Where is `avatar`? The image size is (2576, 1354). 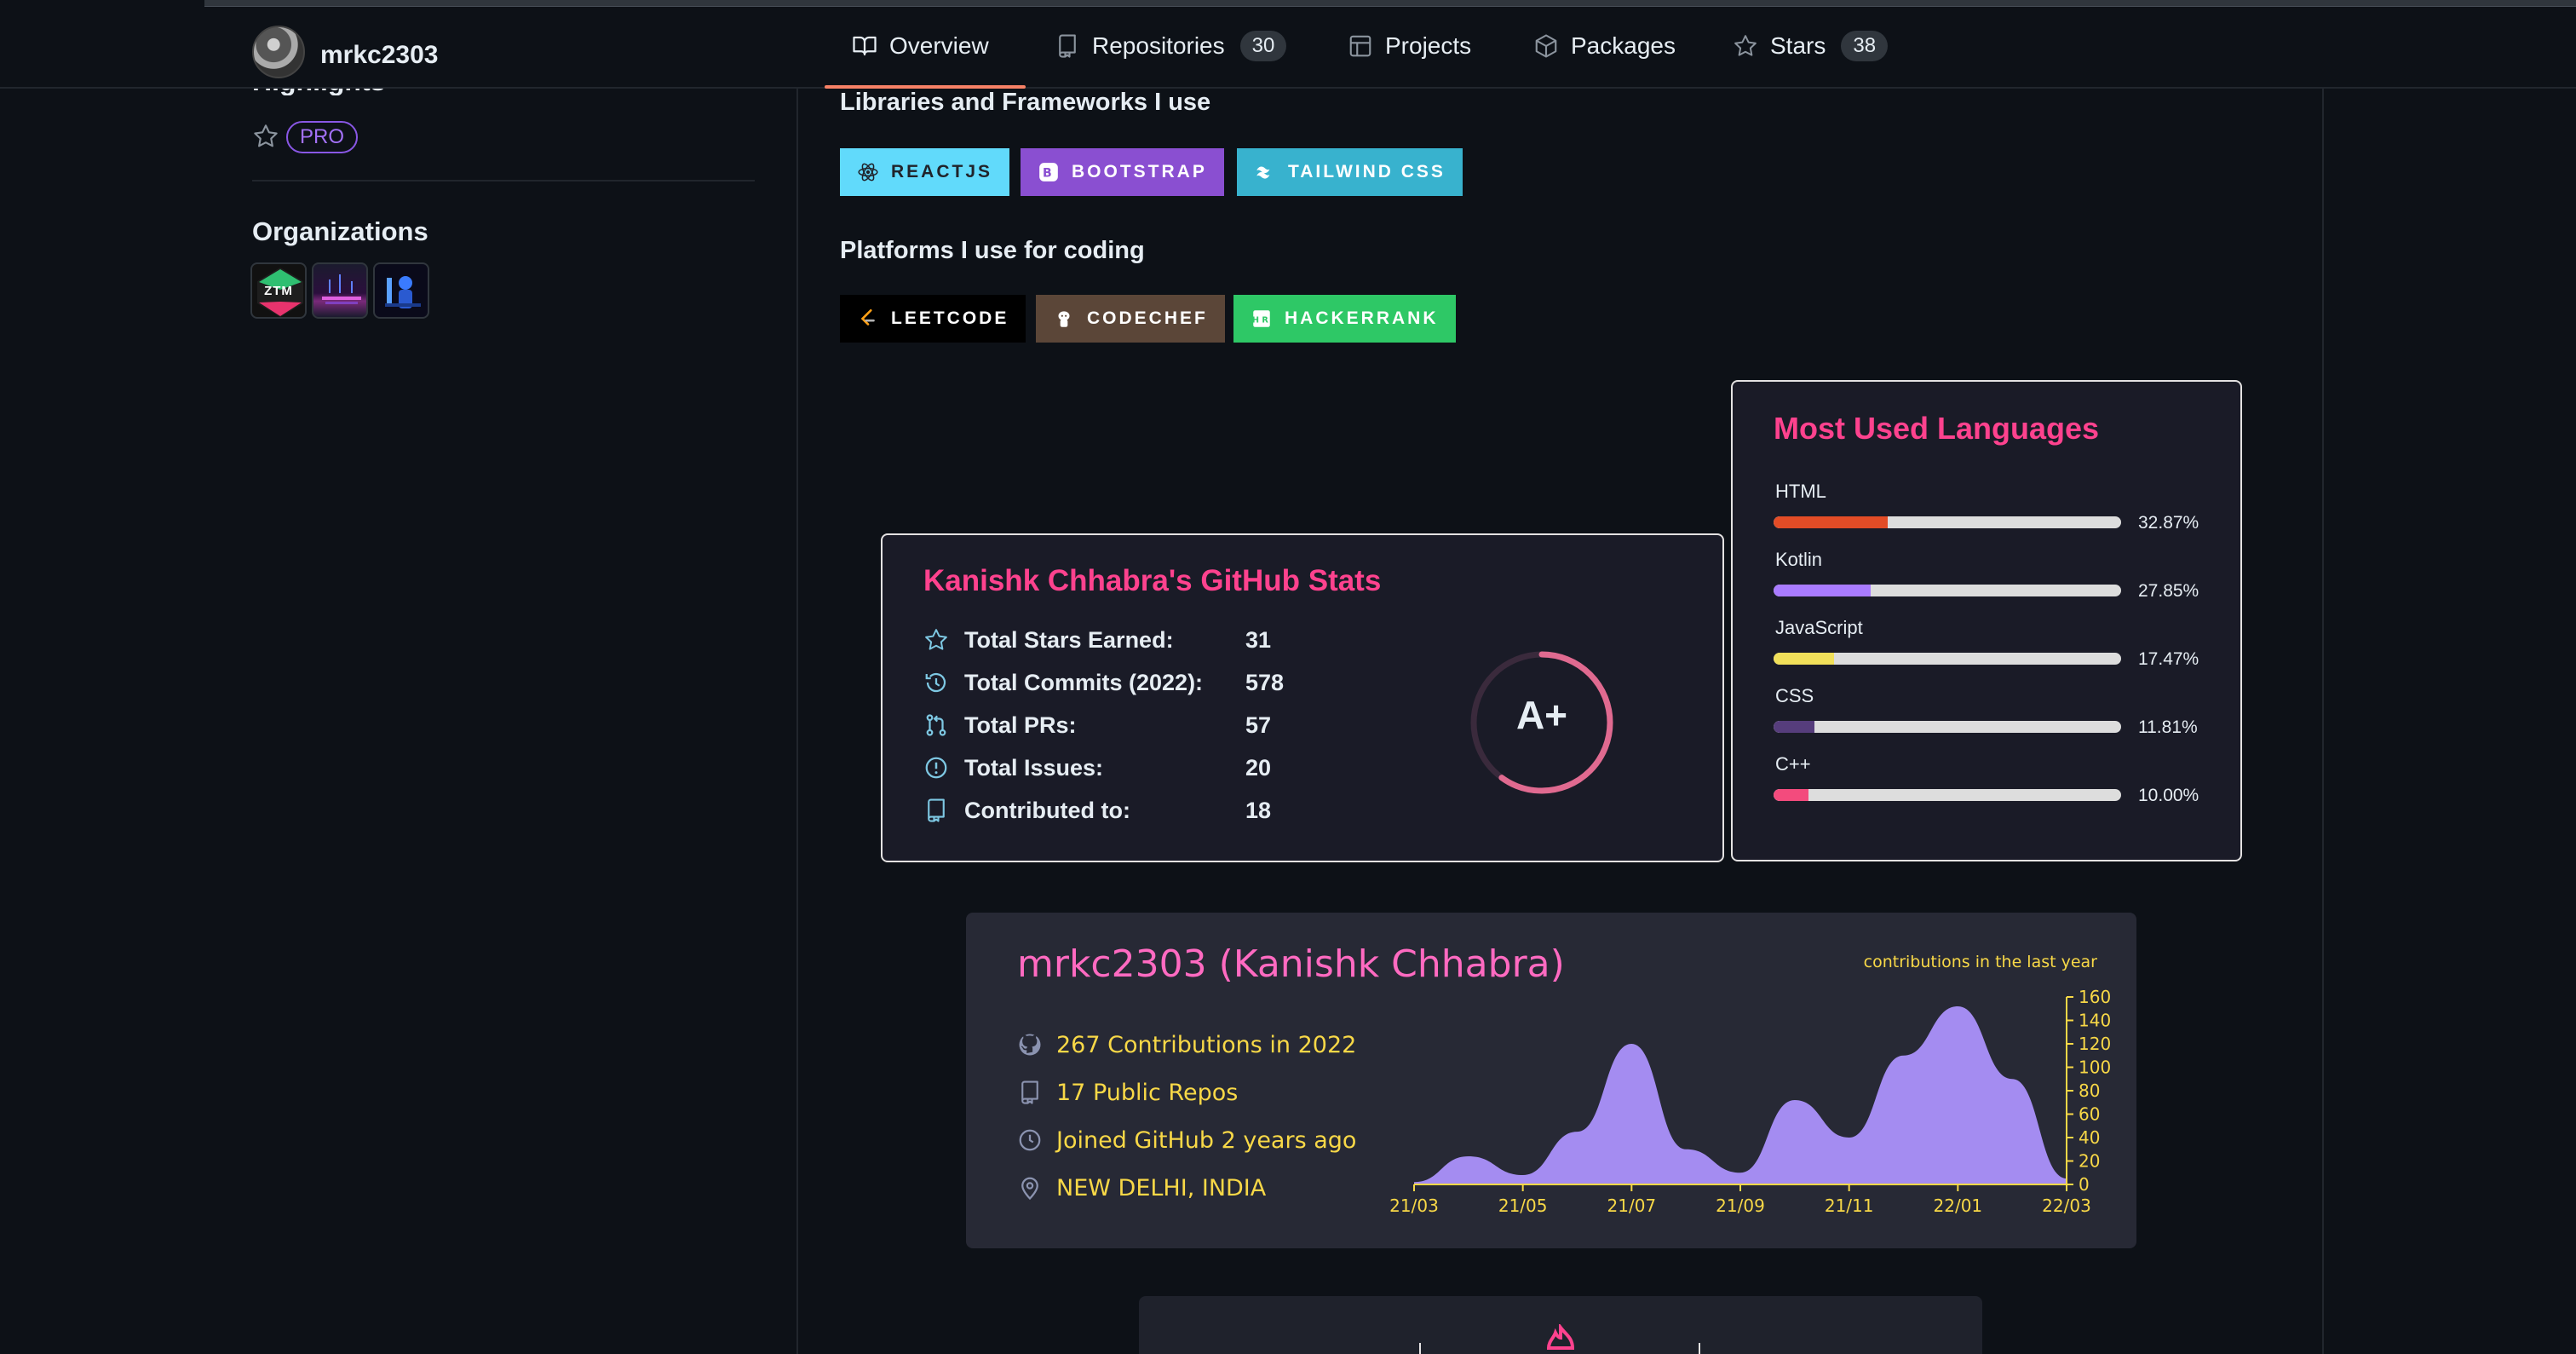 avatar is located at coordinates (279, 52).